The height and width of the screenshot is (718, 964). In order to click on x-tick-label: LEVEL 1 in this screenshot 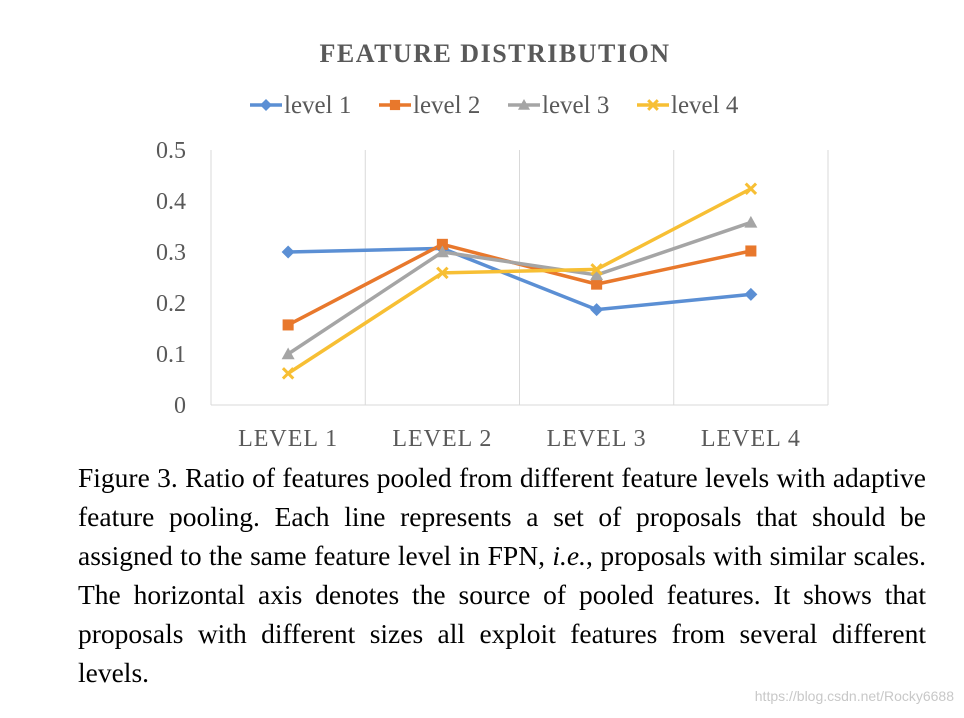, I will do `click(288, 439)`.